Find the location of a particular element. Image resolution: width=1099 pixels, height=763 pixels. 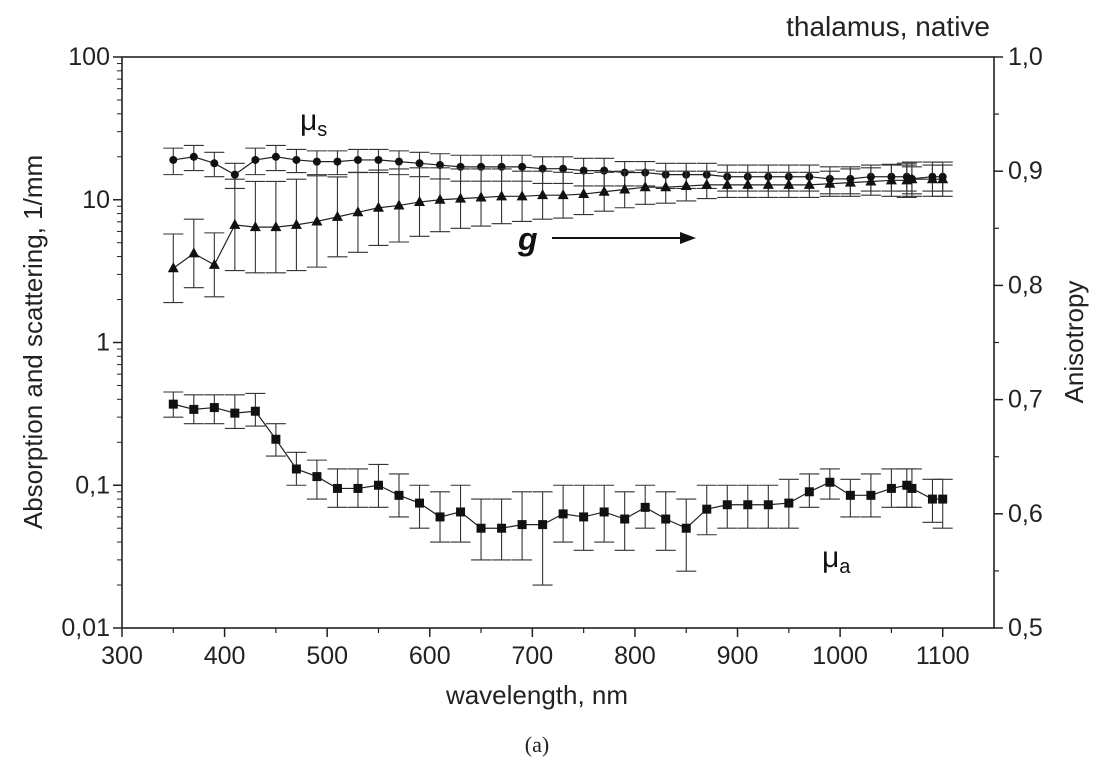

y-right-tick-label: 0,7 is located at coordinates (1025, 400).